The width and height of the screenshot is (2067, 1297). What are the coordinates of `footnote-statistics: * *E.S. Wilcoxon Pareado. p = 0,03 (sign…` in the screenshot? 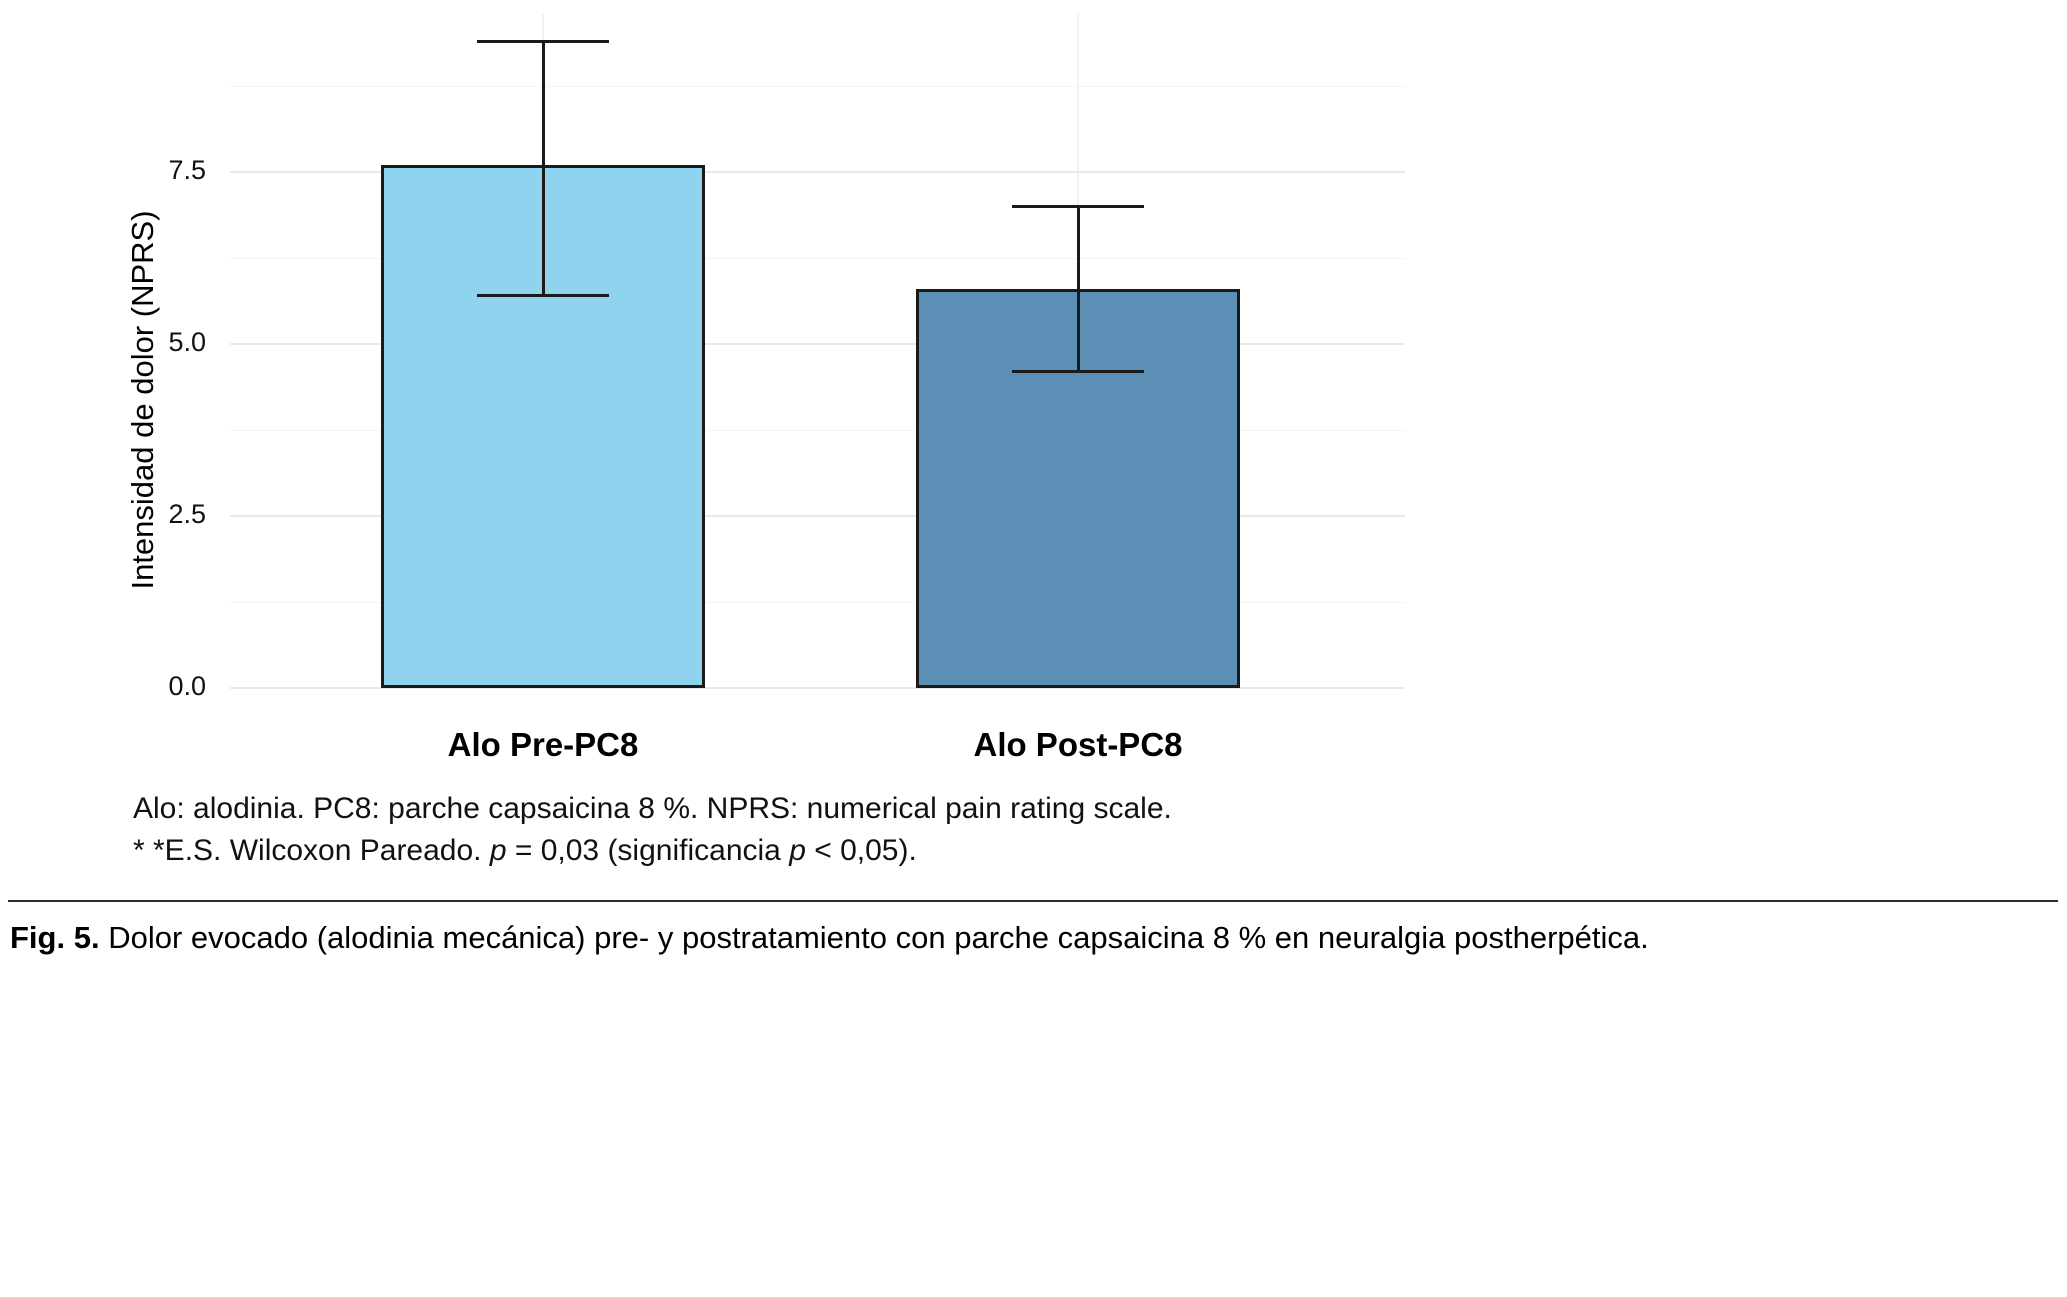 It's located at (652, 851).